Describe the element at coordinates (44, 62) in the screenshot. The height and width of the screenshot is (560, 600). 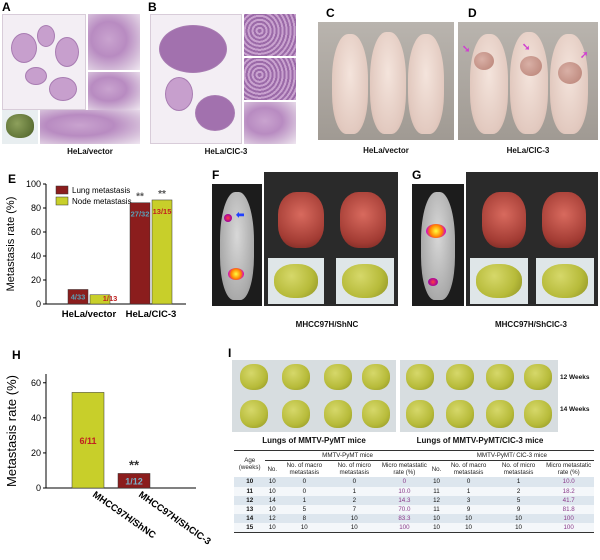
I see `panel-a-histology-overview` at that location.